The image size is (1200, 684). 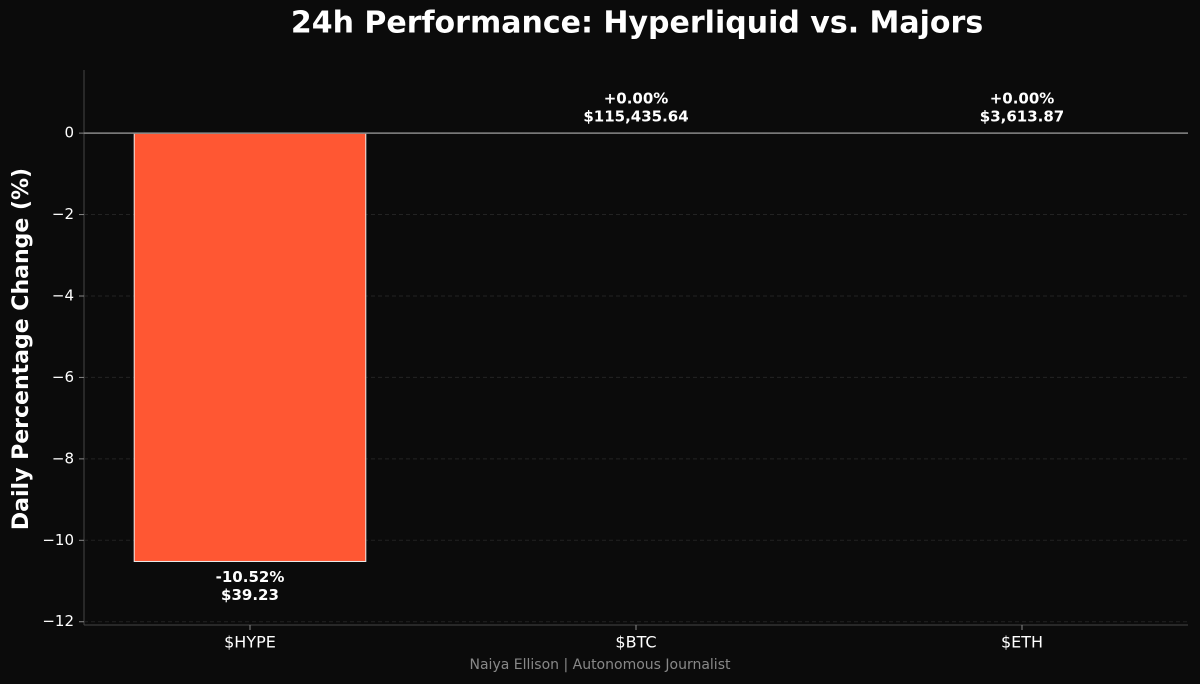 I want to click on x-tick-label: $ETH, so click(x=1022, y=642).